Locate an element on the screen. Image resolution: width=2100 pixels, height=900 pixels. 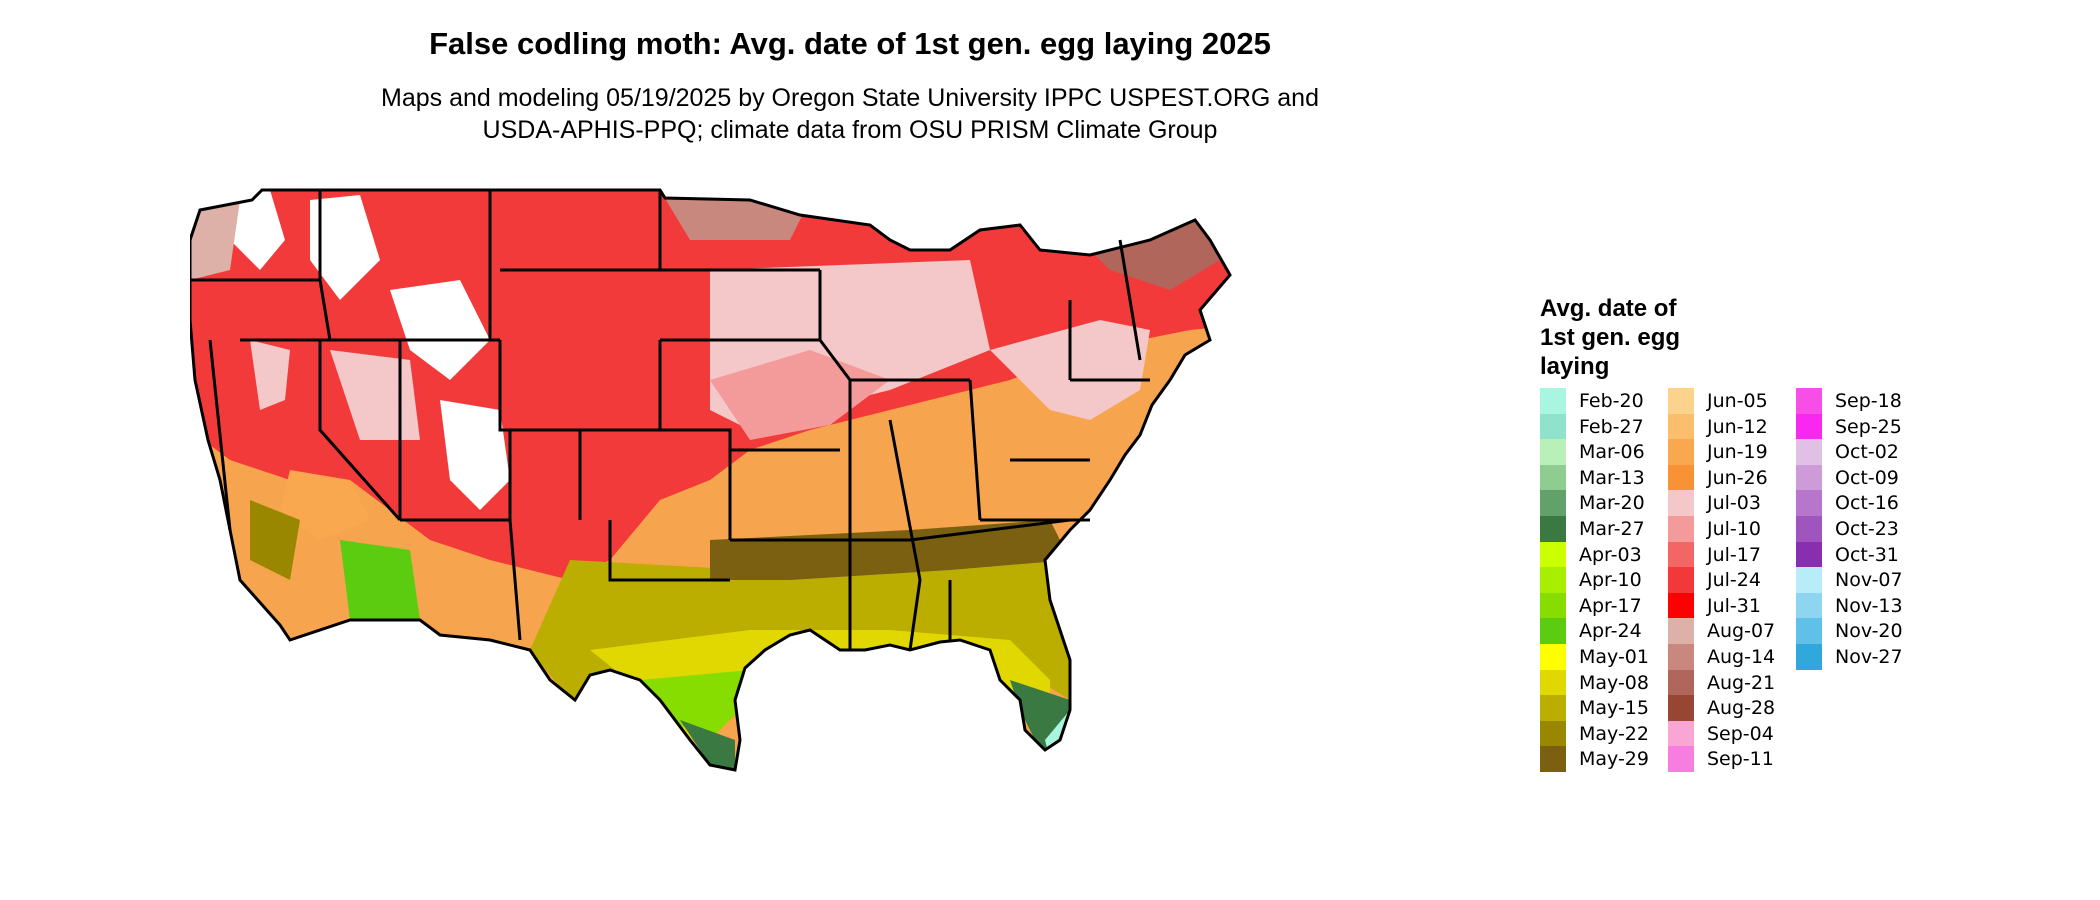
legend-label: Oct-02 is located at coordinates (1867, 452).